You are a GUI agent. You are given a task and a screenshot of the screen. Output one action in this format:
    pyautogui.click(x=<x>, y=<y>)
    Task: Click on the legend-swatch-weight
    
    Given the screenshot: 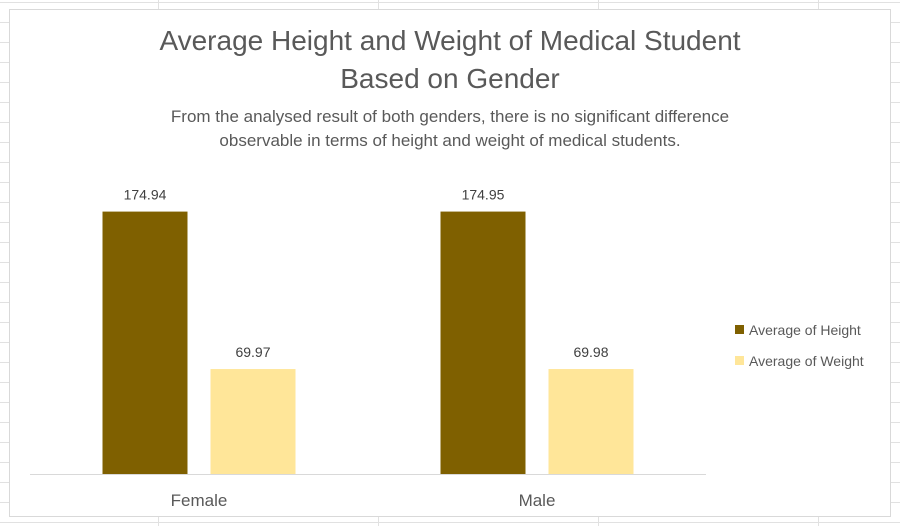 What is the action you would take?
    pyautogui.click(x=739, y=360)
    